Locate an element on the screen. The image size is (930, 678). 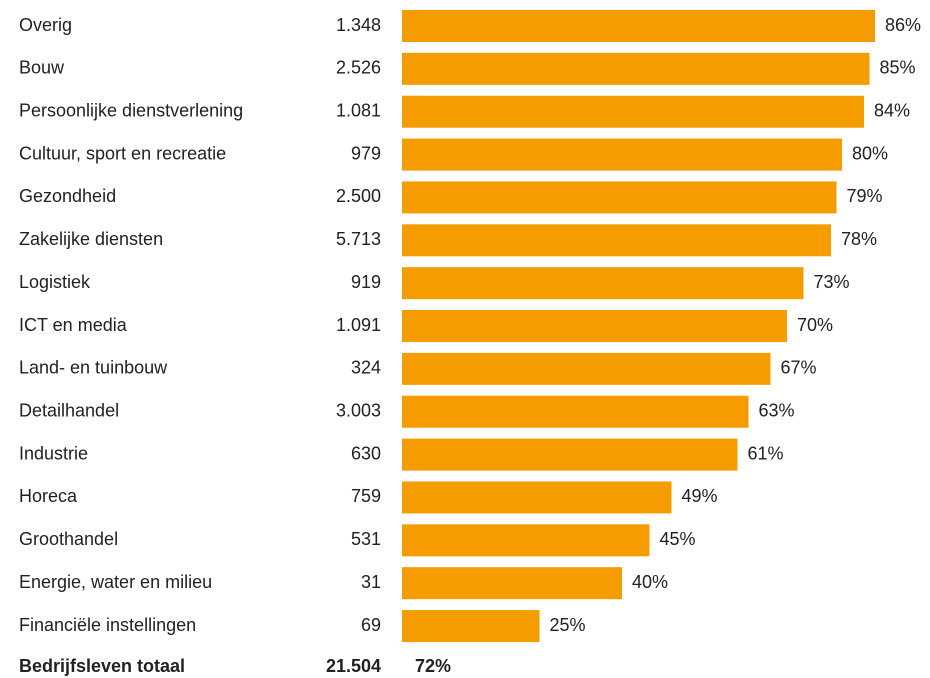
value-label: 85% is located at coordinates (898, 68).